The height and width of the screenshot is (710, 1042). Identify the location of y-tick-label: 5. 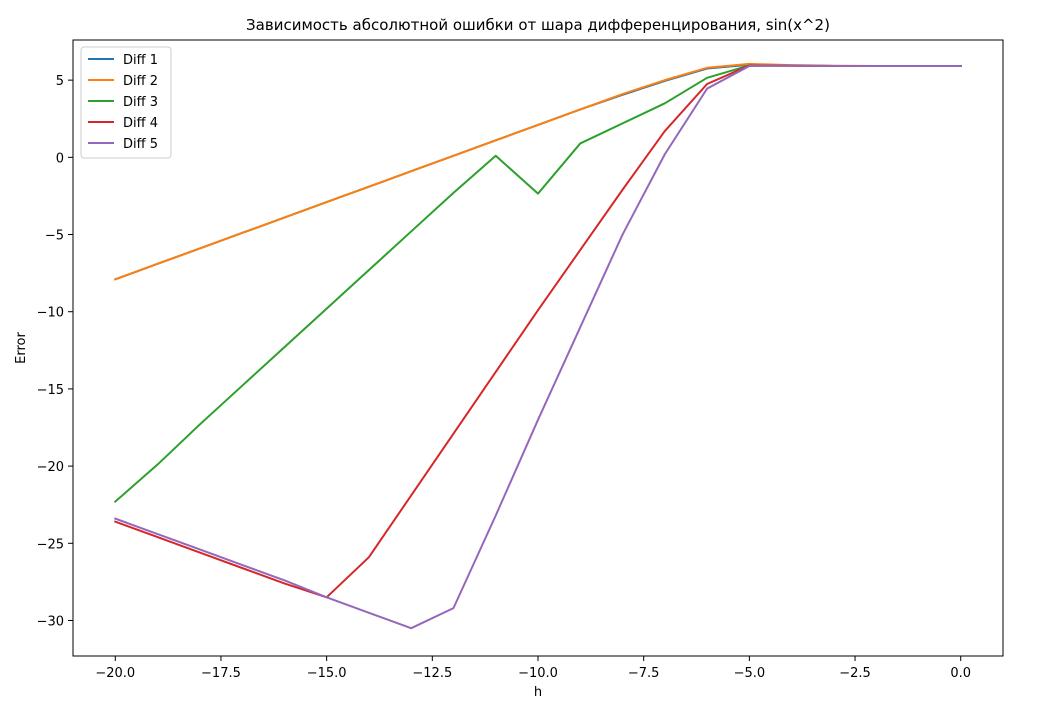
(60, 81).